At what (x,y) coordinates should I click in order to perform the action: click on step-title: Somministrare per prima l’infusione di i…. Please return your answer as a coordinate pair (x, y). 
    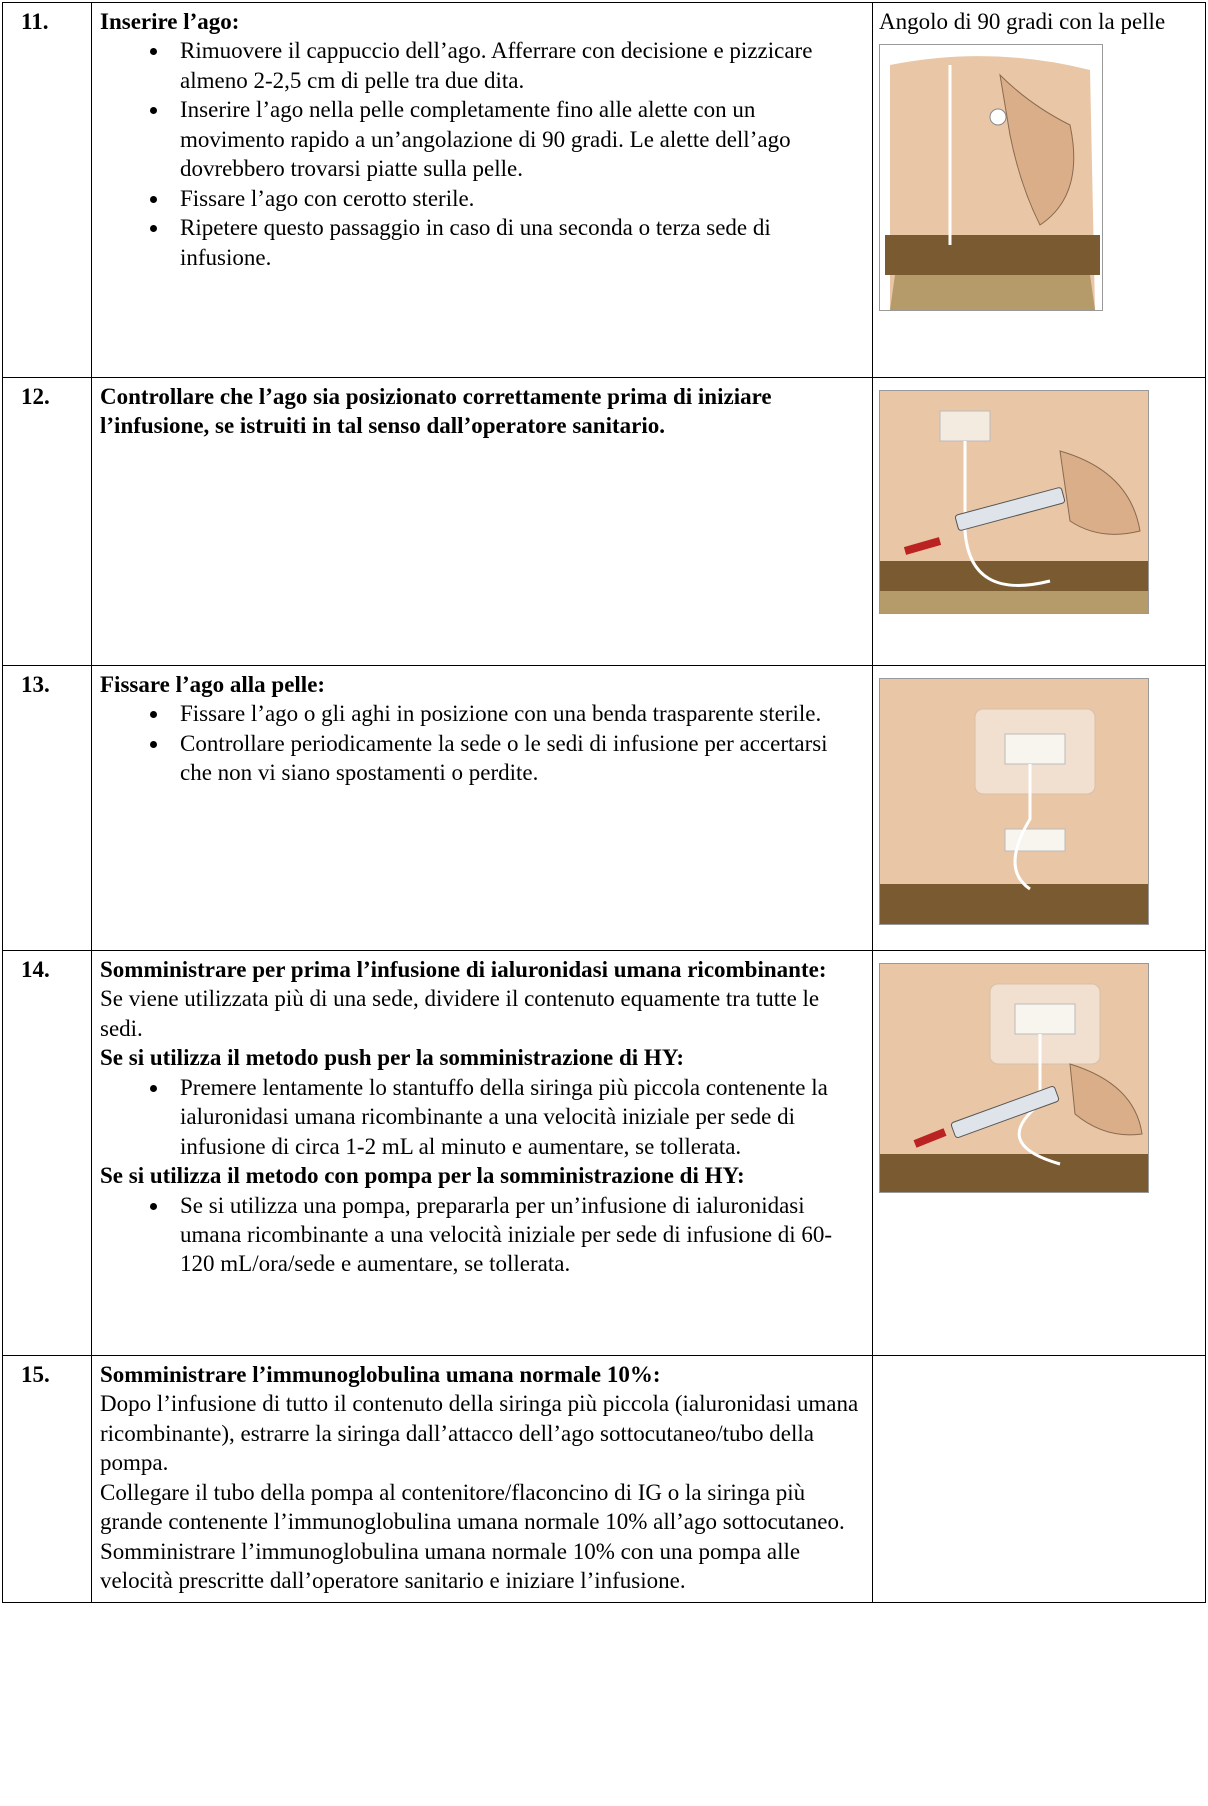
    Looking at the image, I should click on (463, 969).